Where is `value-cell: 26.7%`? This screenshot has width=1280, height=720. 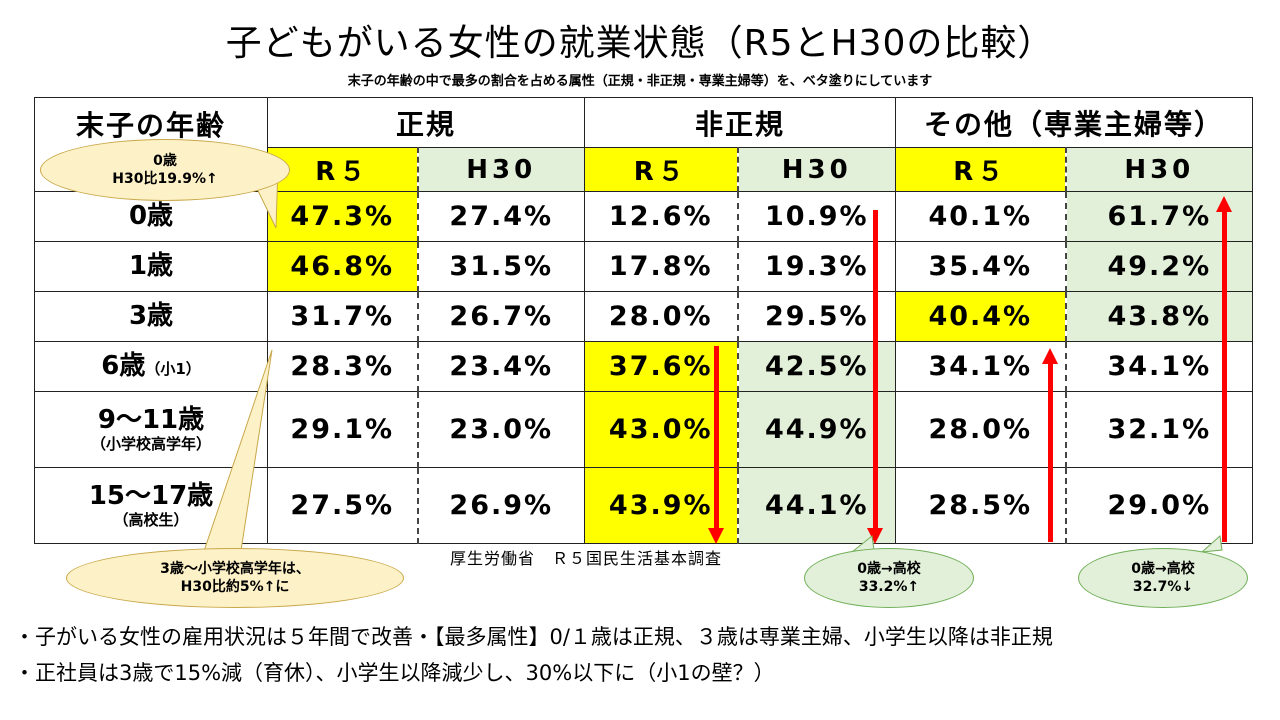
value-cell: 26.7% is located at coordinates (501, 316).